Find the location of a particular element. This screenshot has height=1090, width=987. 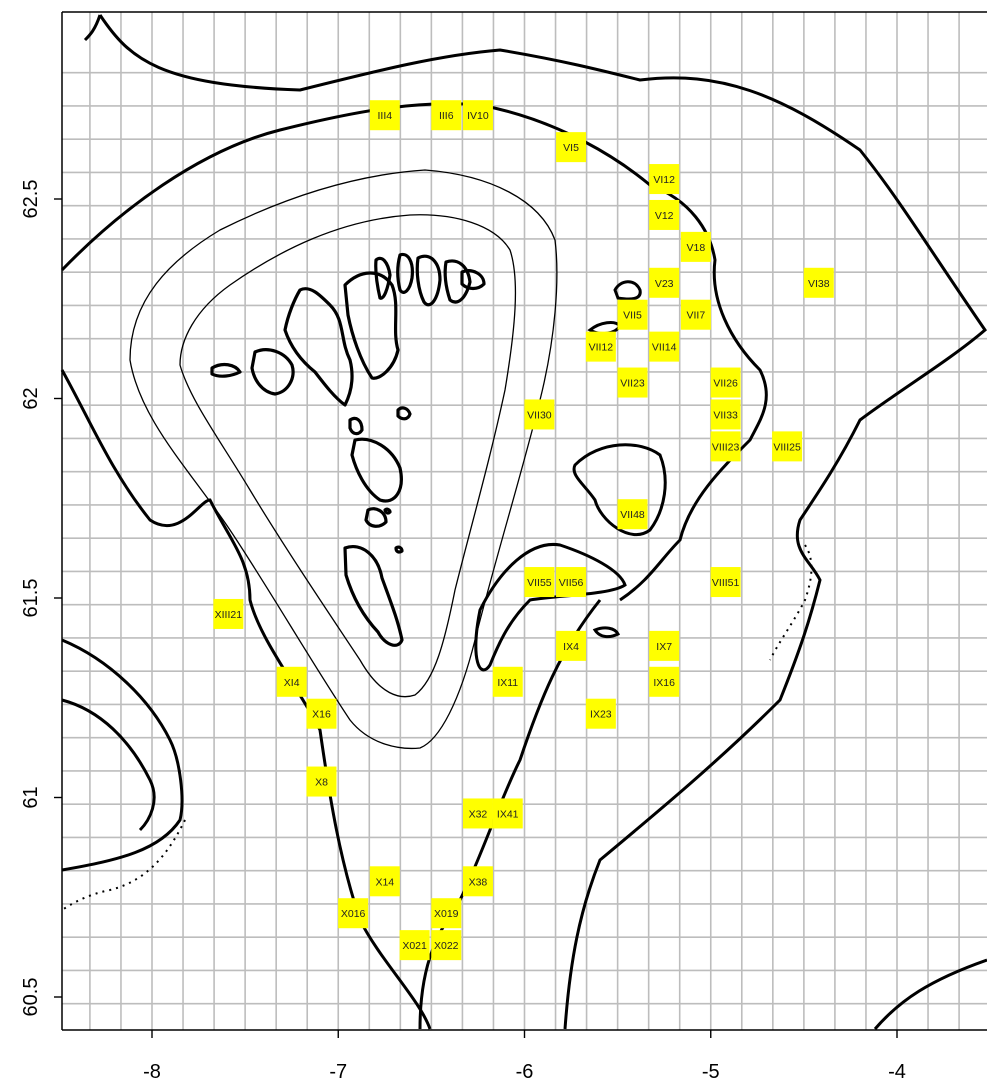

grid-cell-ix4: IX4 is located at coordinates (571, 645).